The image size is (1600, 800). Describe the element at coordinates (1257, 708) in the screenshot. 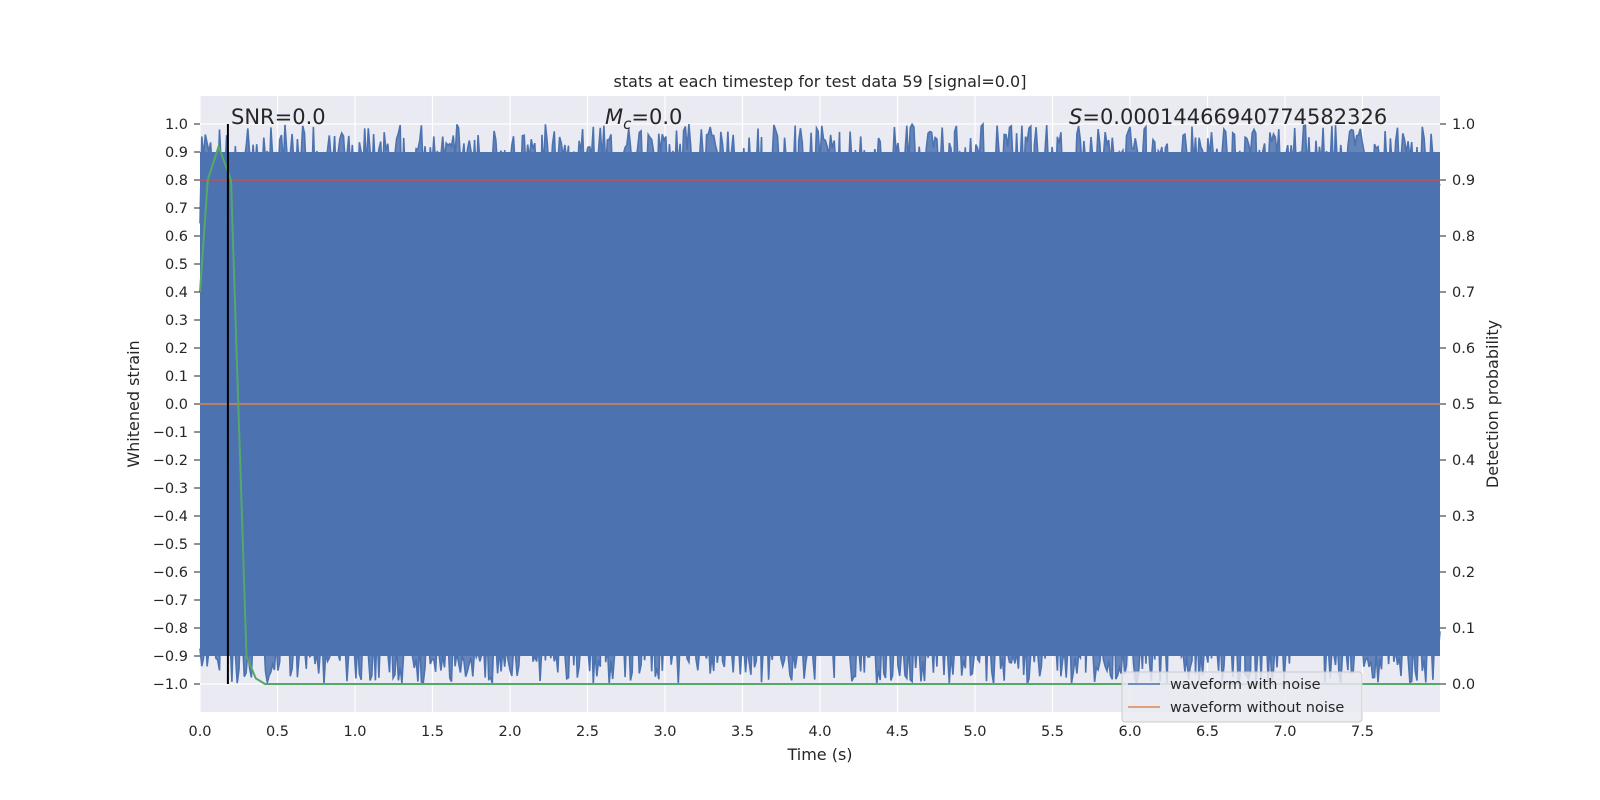

I see `legend-label-clean: waveform without noise` at that location.